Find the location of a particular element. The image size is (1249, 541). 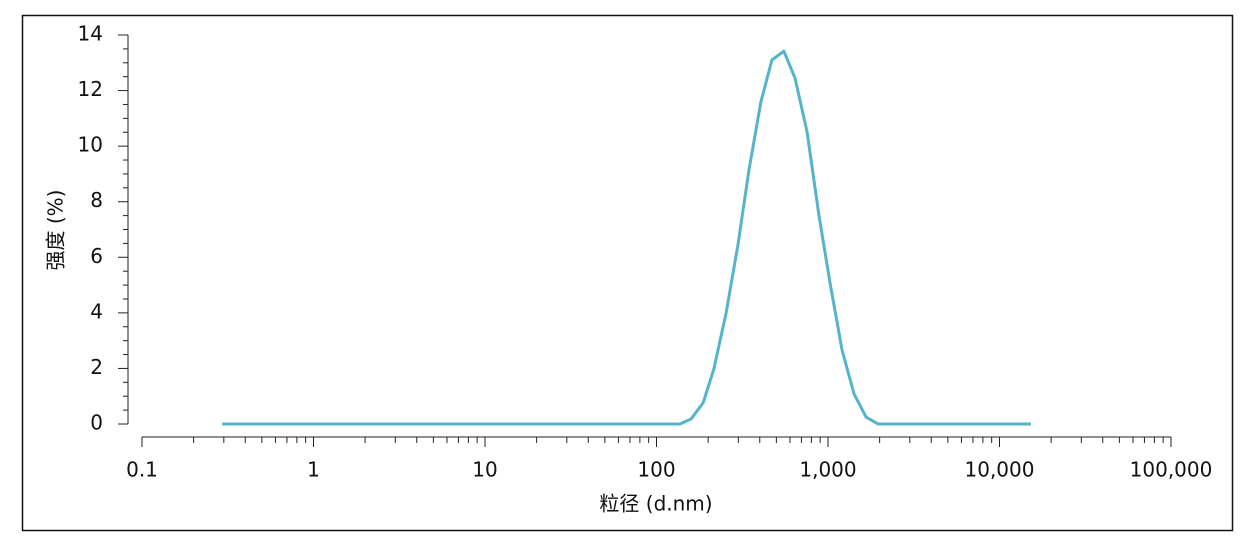

y-tick-label: 8 is located at coordinates (96, 200).